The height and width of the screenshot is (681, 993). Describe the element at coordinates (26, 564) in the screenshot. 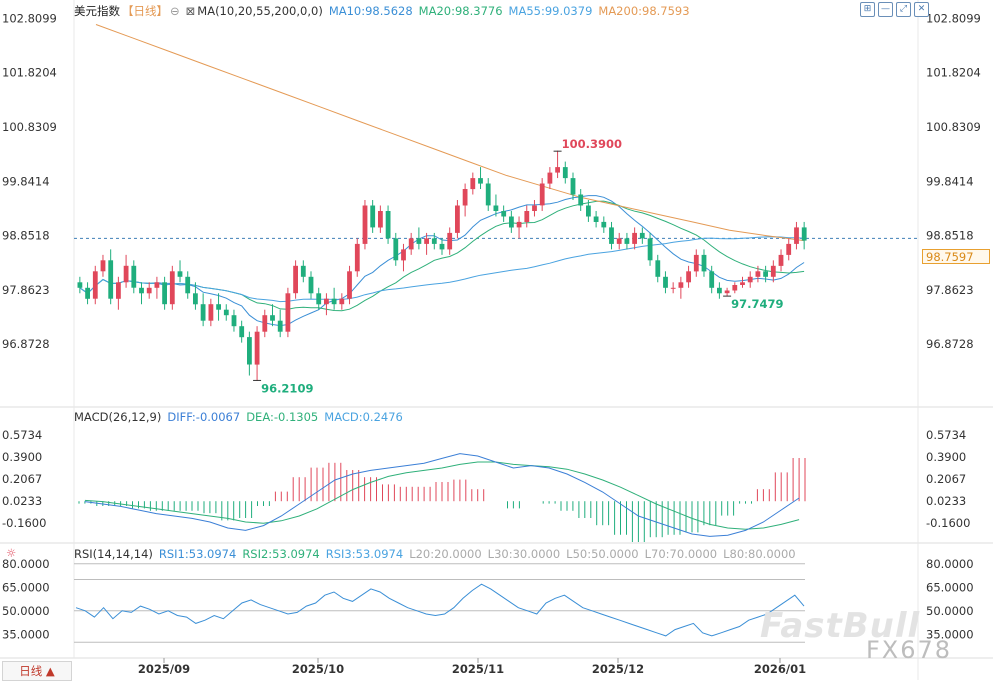

I see `rsi-tick-left: 80.0000` at that location.